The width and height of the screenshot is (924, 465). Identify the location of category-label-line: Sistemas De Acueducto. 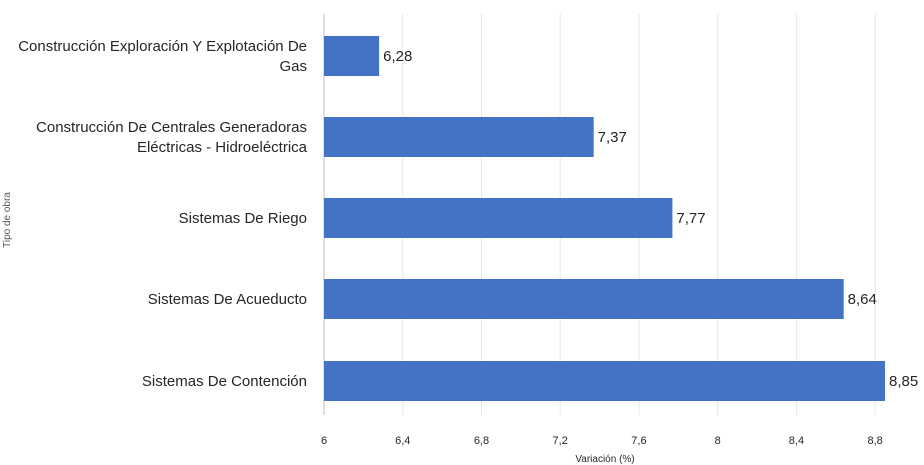
(227, 299).